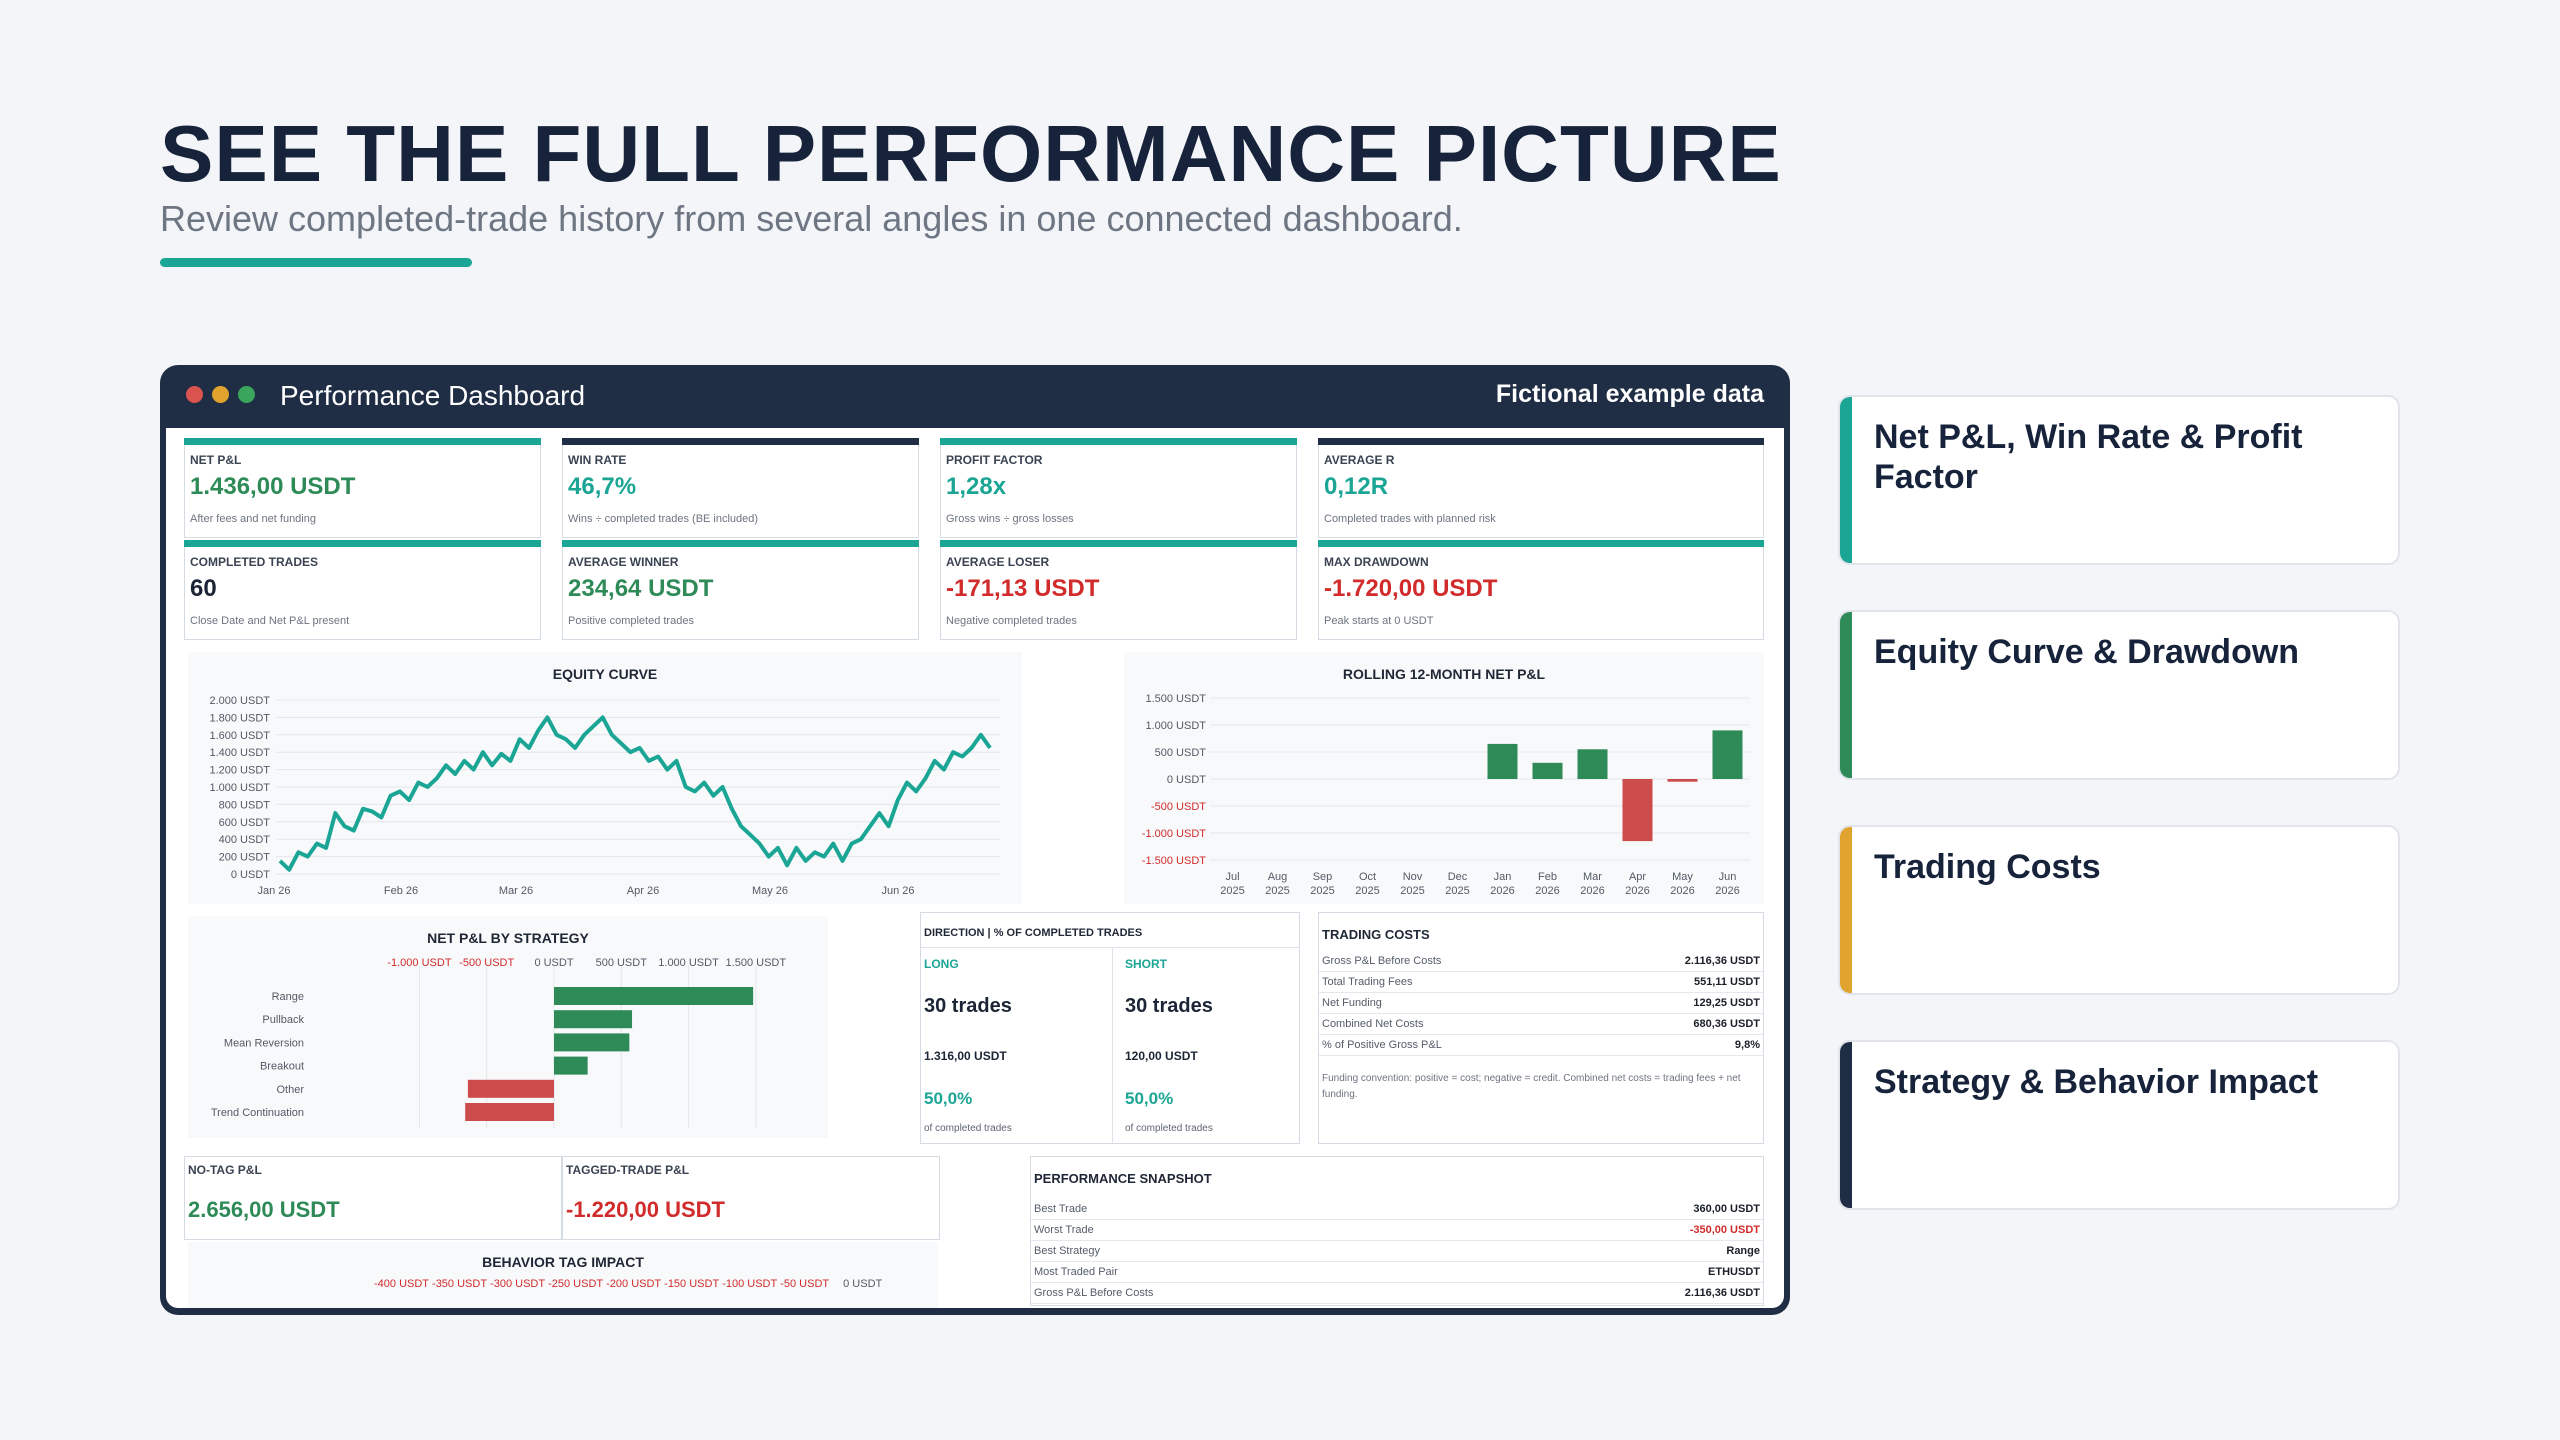  I want to click on kpi-note: Peak starts at 0 USDT, so click(1379, 621).